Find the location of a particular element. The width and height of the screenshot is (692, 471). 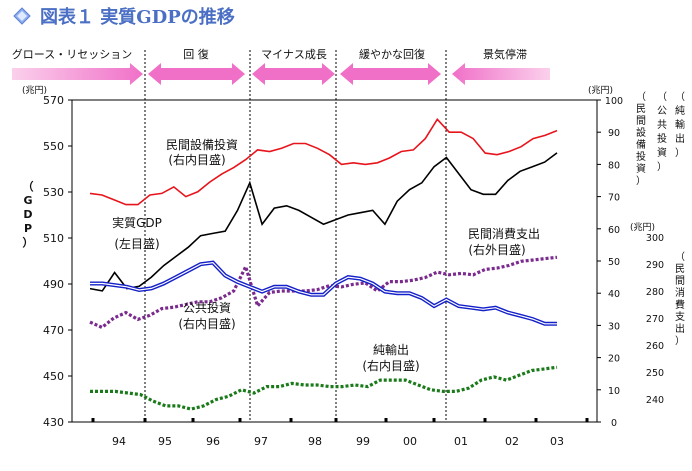

label-consumption-name: 民間消費支出 is located at coordinates (504, 233).